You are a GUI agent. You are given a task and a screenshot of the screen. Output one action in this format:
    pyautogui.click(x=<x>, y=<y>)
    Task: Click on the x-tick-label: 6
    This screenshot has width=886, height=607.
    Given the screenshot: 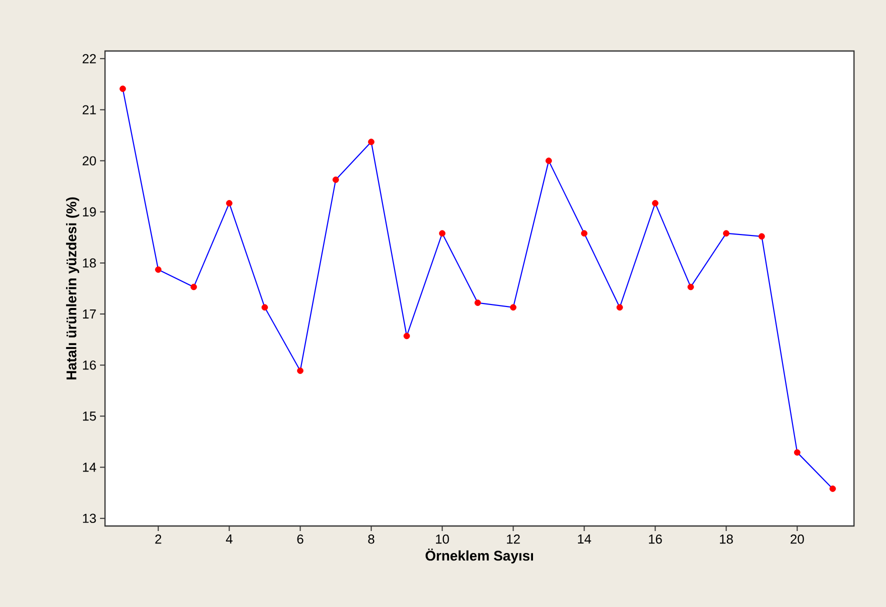 What is the action you would take?
    pyautogui.click(x=300, y=539)
    